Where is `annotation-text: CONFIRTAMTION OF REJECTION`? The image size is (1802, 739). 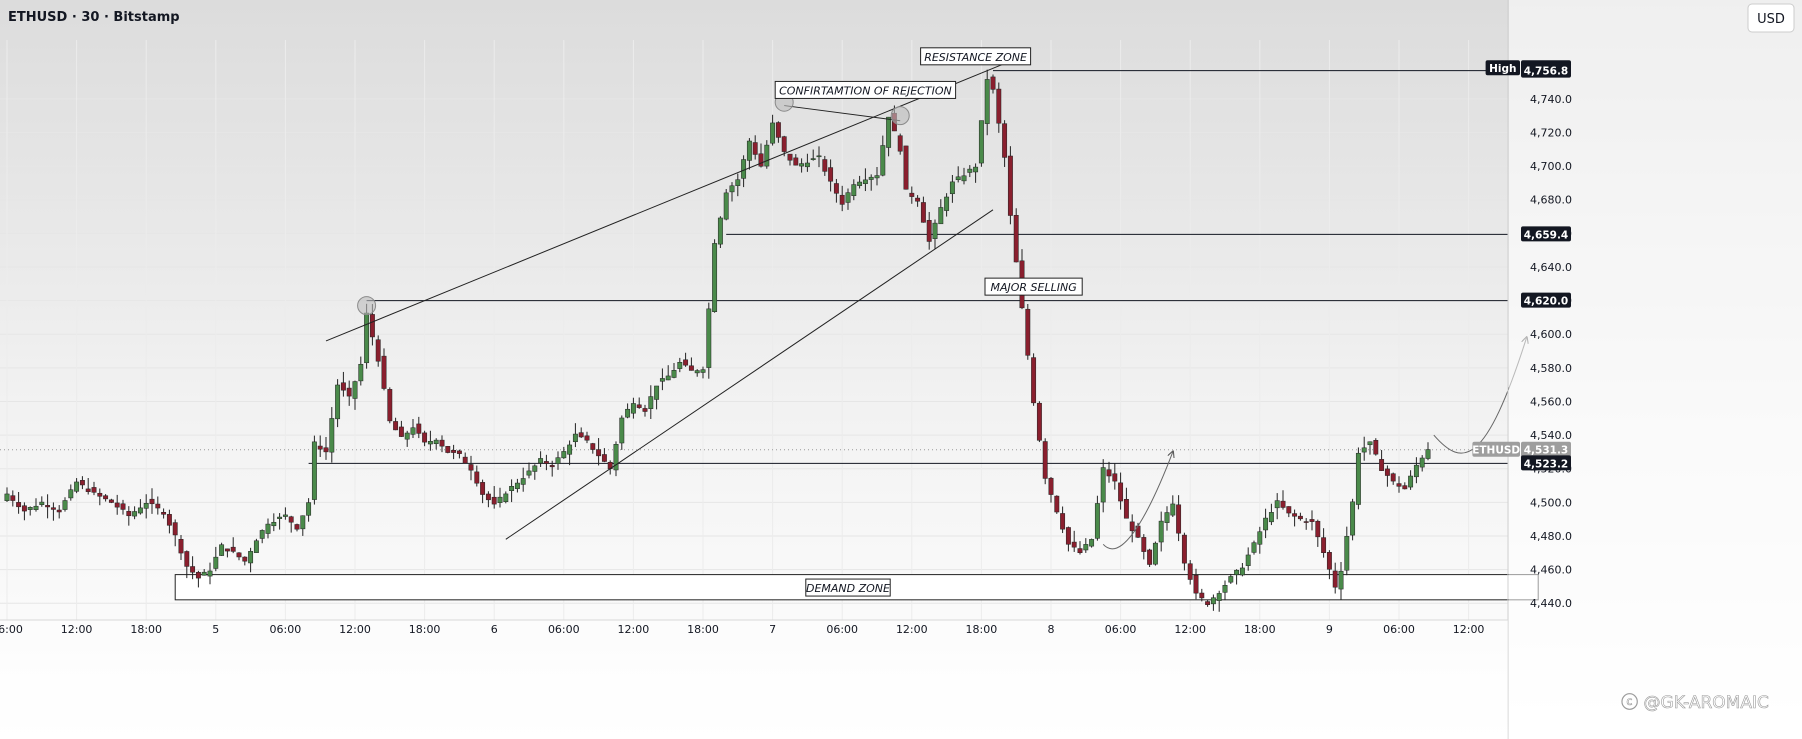 annotation-text: CONFIRTAMTION OF REJECTION is located at coordinates (865, 90).